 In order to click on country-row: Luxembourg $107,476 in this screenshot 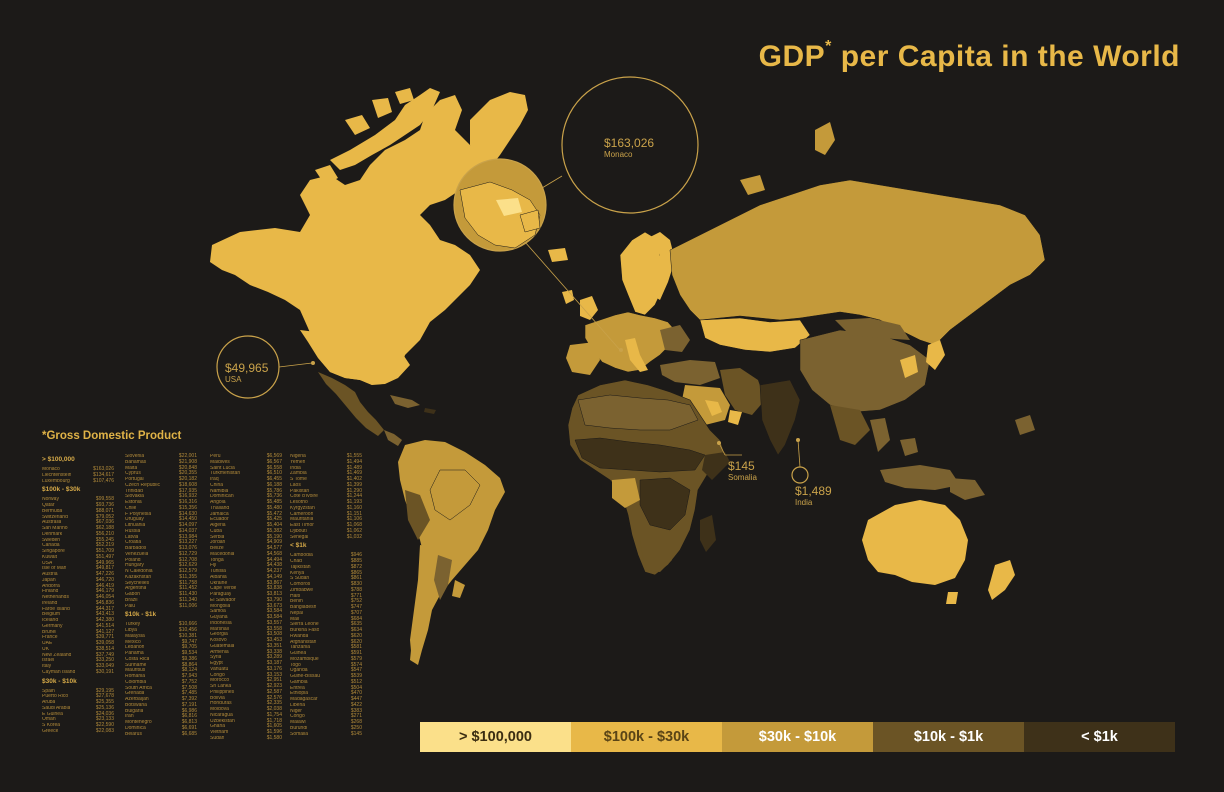, I will do `click(78, 481)`.